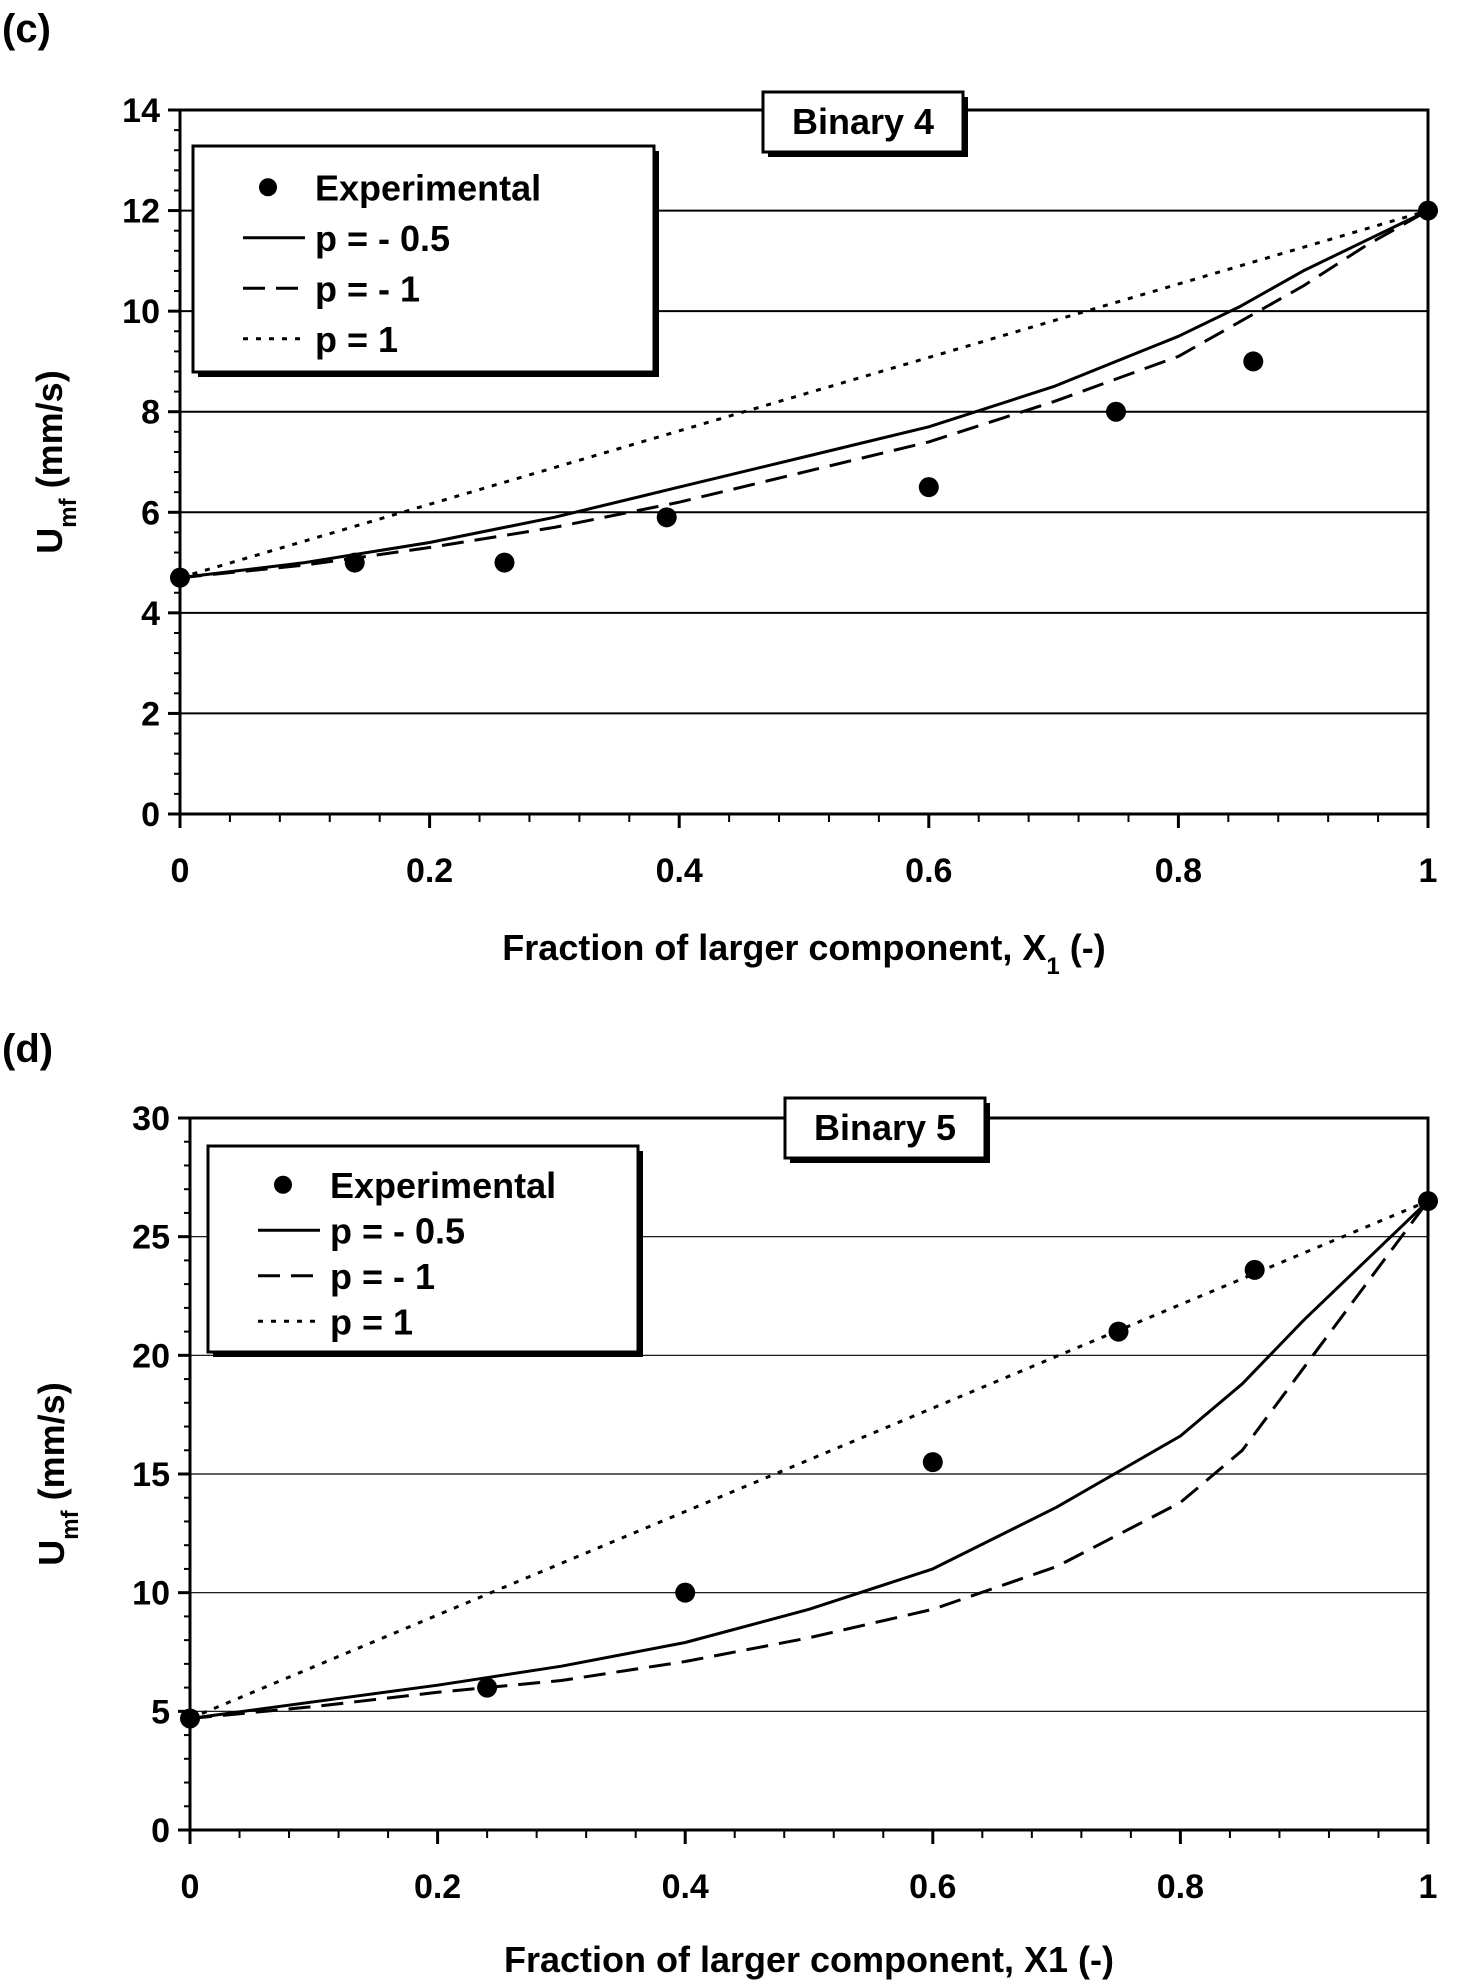 This screenshot has height=1986, width=1470. I want to click on y-tick-label: 2, so click(150, 714).